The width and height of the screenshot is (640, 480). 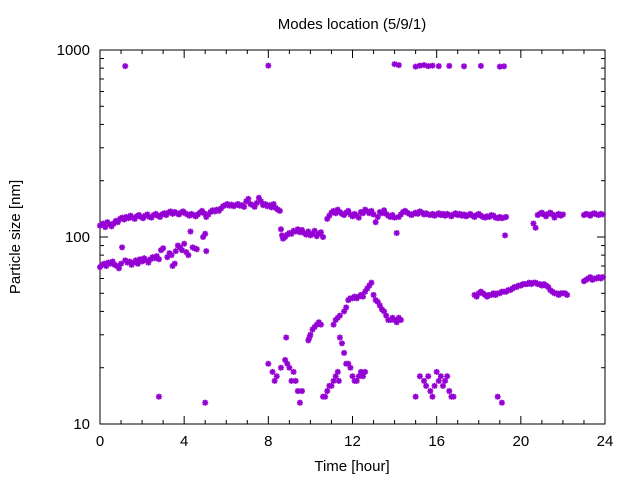 I want to click on y-tick-label: 10, so click(x=81, y=424).